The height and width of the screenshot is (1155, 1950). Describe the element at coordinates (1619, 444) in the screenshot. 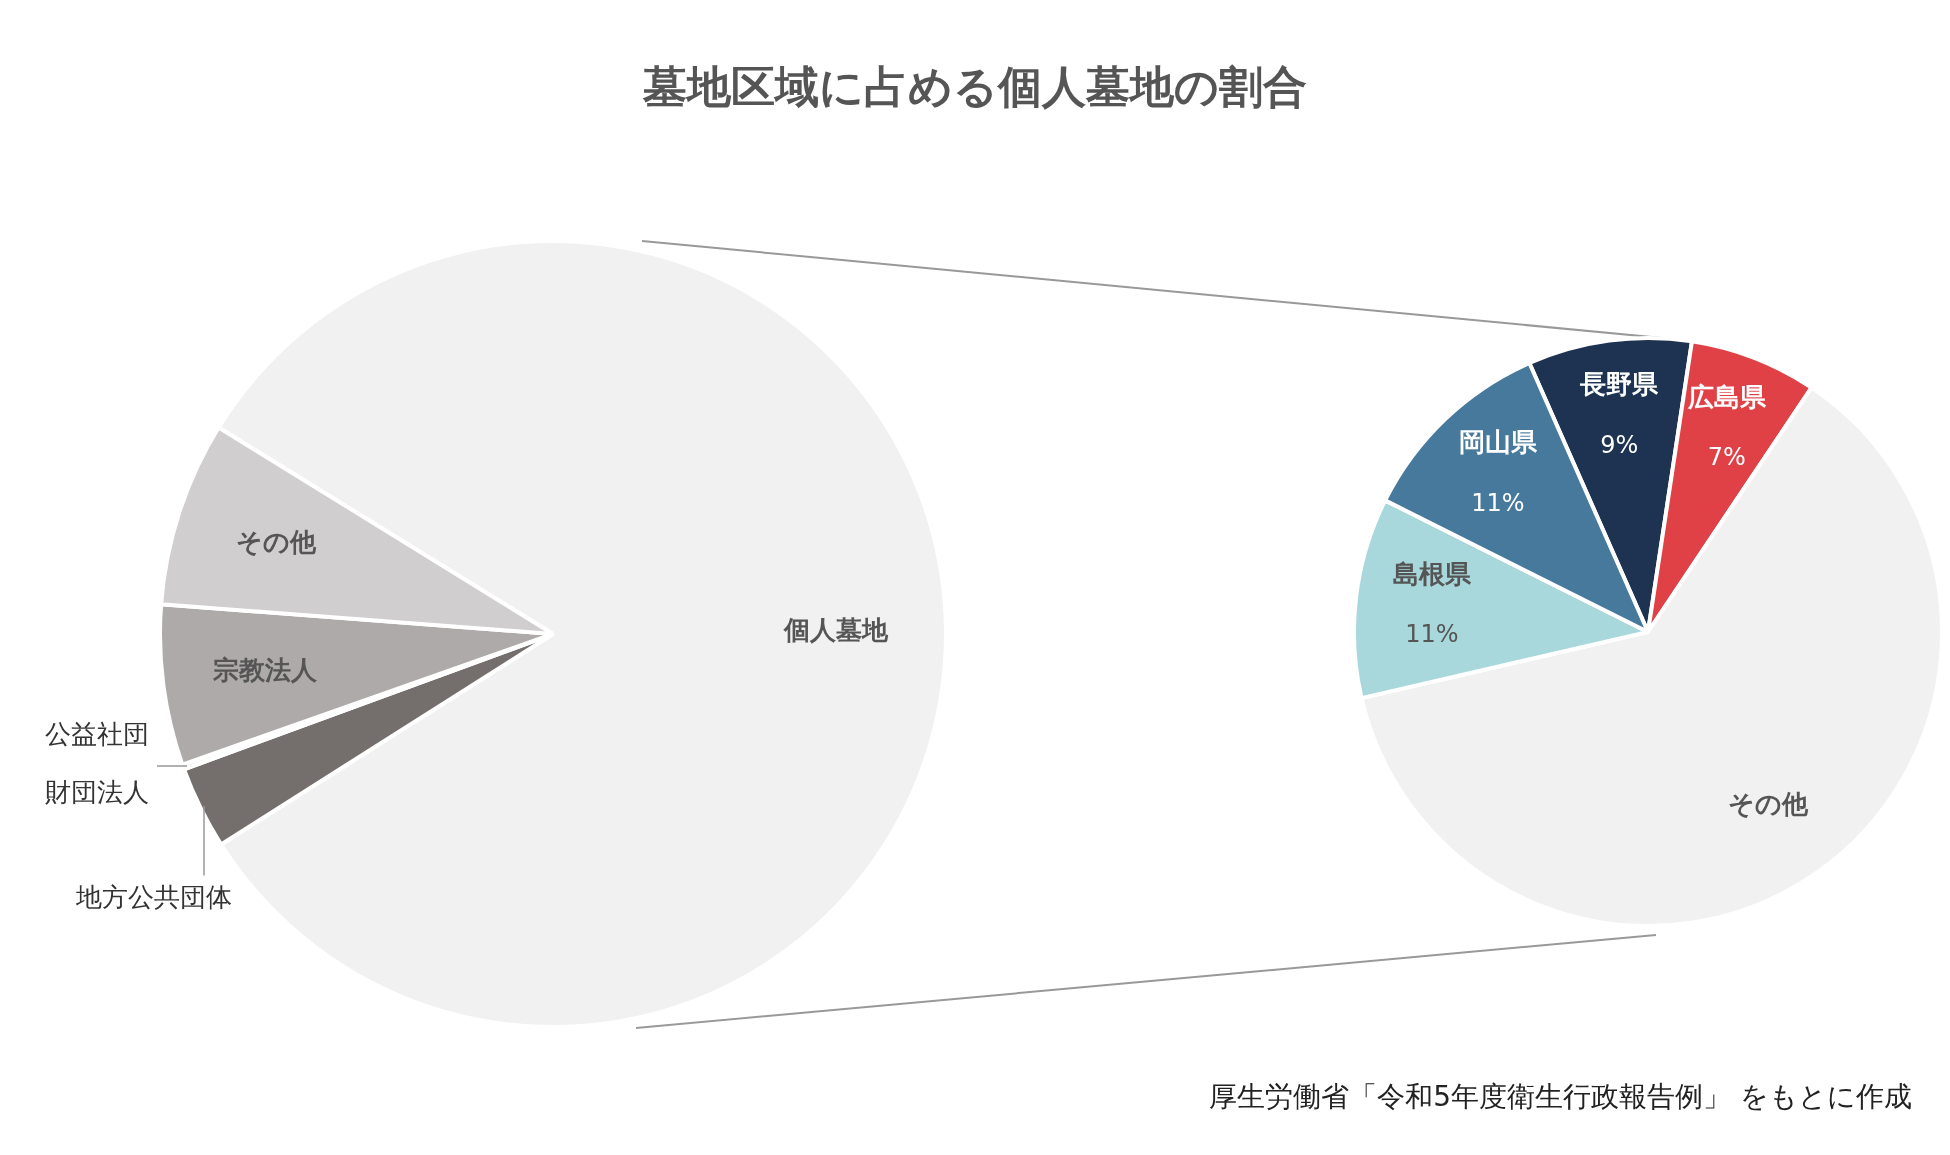

I see `data-label: 9%` at that location.